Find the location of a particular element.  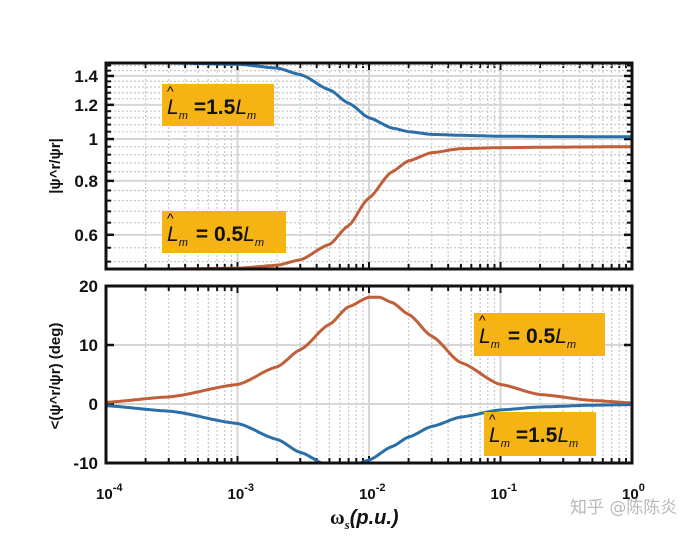

top-y-tick-label: 1.2 is located at coordinates (86, 105).